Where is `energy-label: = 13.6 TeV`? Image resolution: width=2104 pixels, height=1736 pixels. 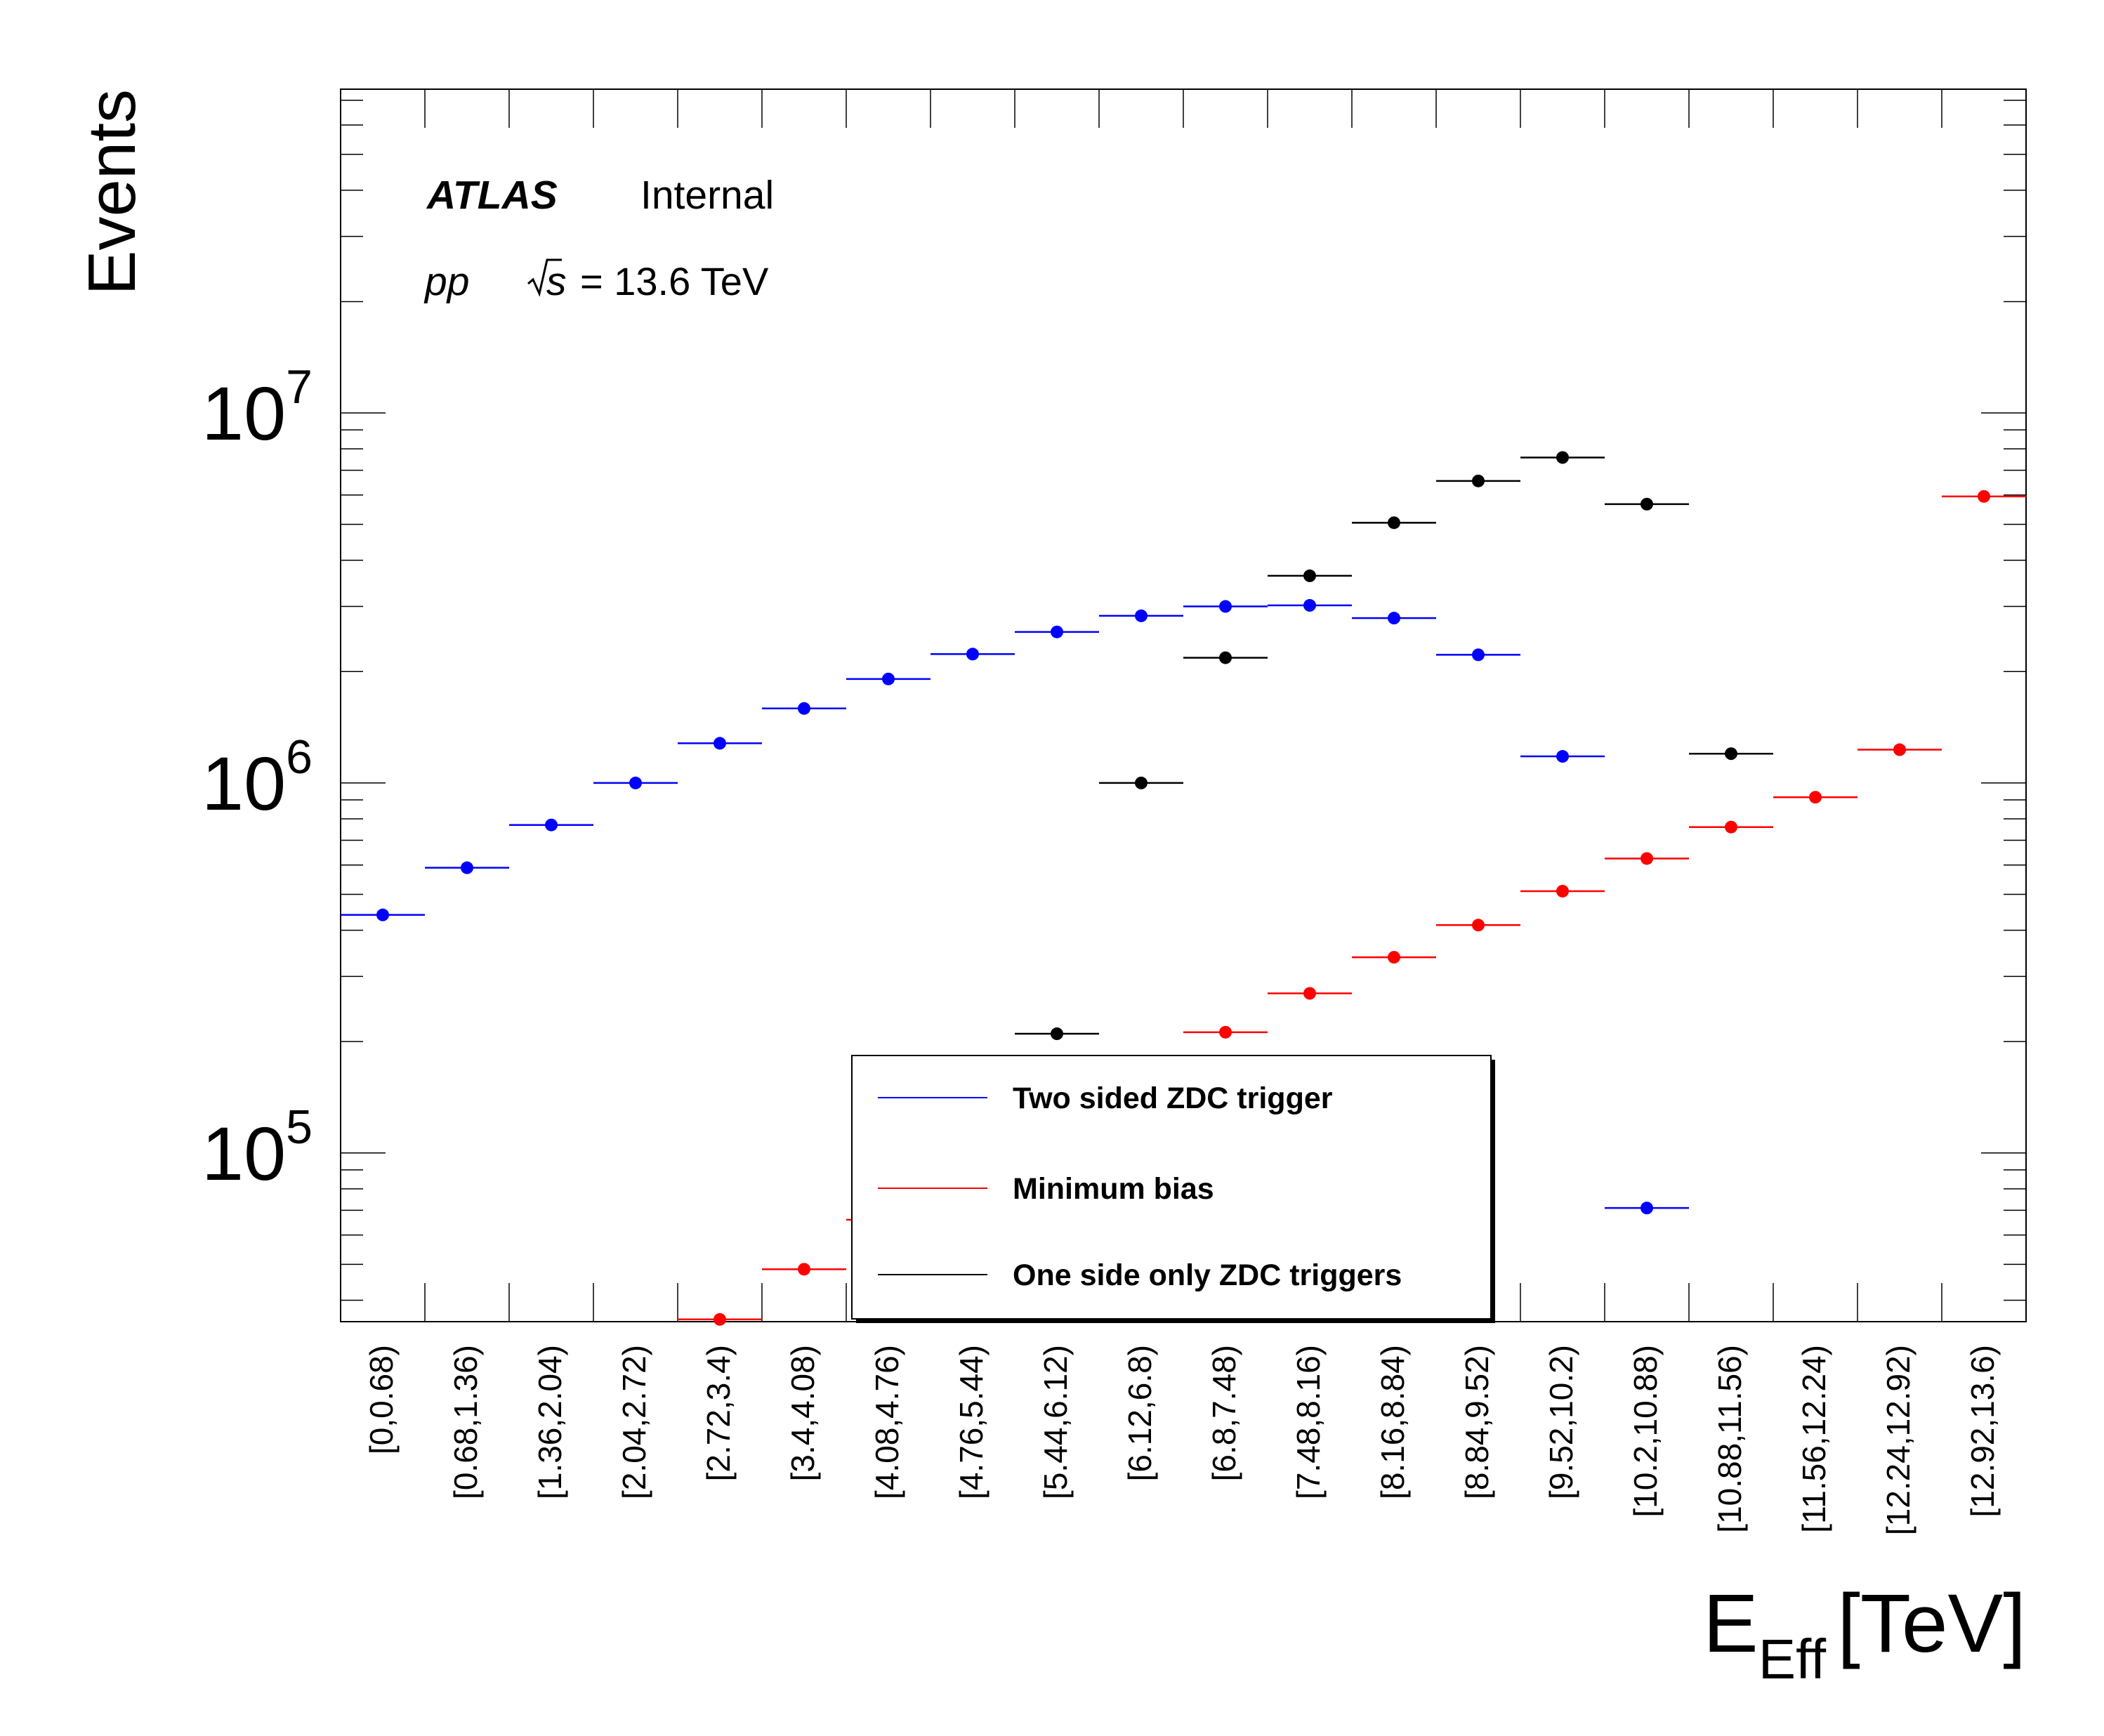 energy-label: = 13.6 TeV is located at coordinates (674, 281).